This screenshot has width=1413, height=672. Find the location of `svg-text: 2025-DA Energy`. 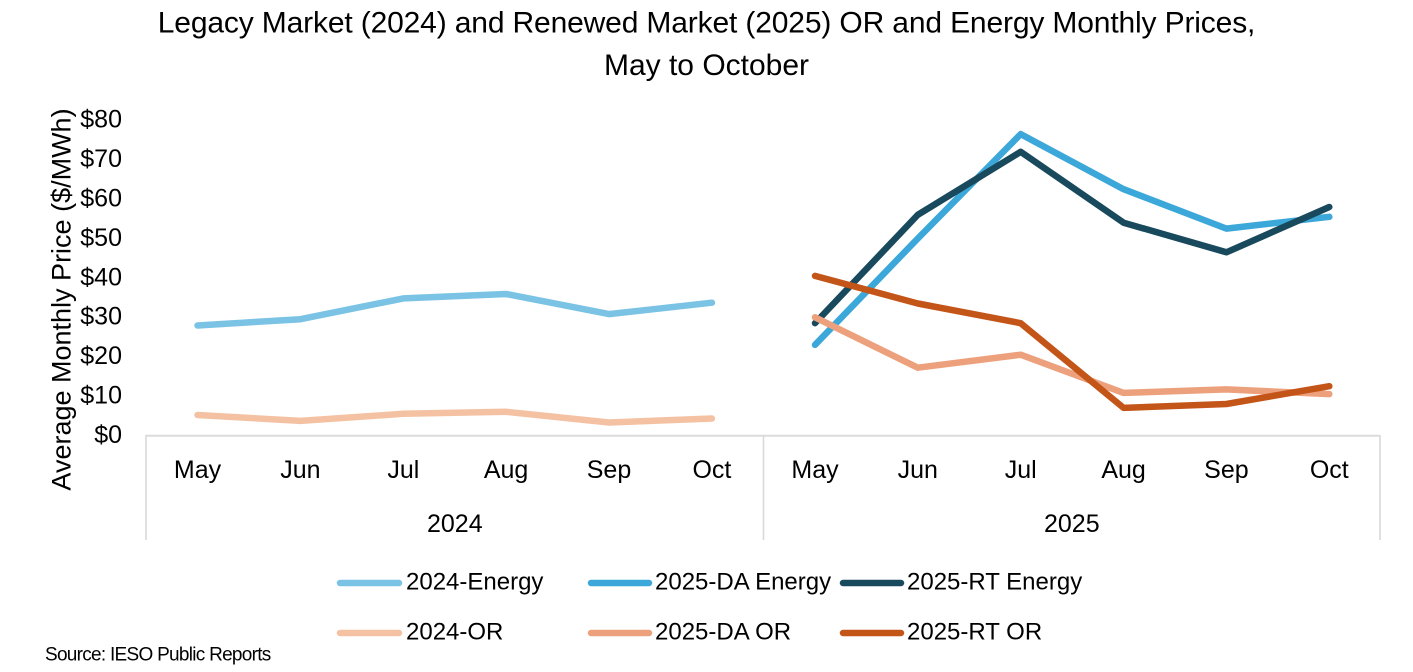

svg-text: 2025-DA Energy is located at coordinates (743, 581).